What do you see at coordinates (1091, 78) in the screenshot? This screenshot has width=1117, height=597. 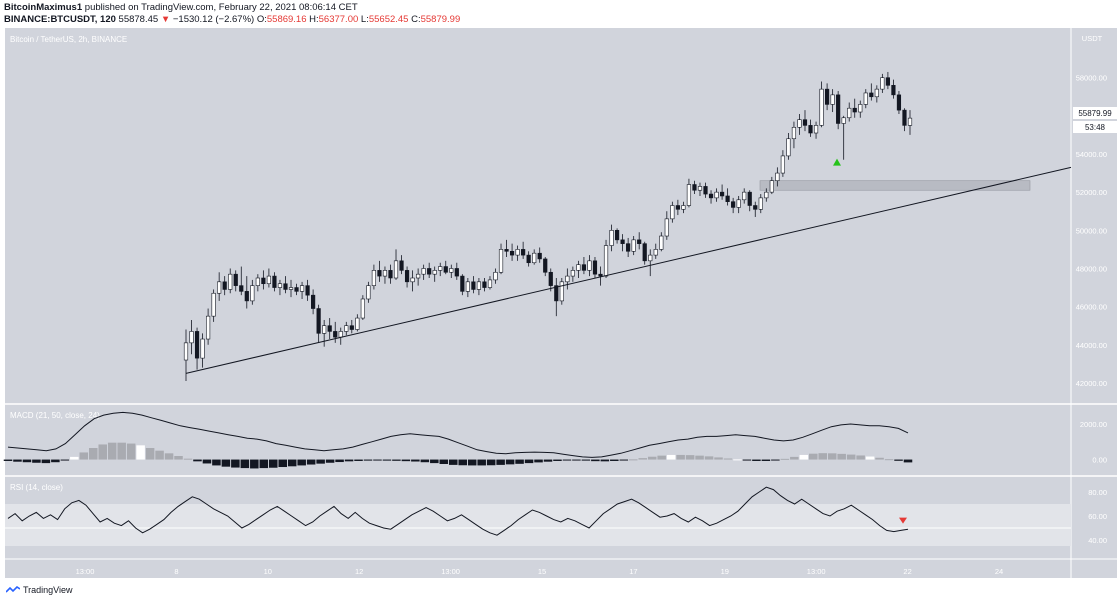 I see `price-tick-label: 58000.00` at bounding box center [1091, 78].